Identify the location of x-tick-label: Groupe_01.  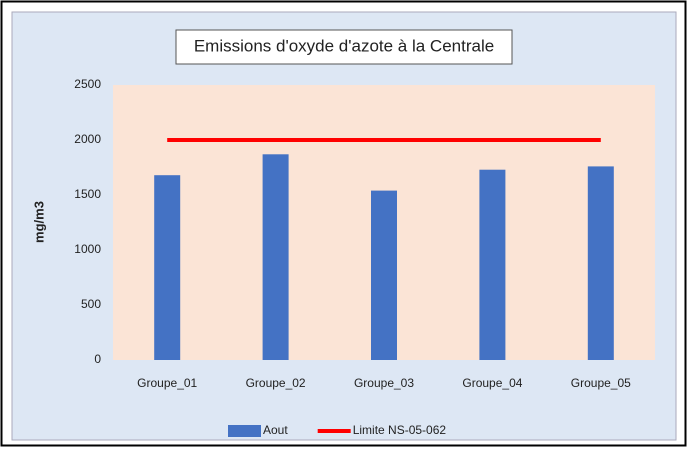
(167, 383).